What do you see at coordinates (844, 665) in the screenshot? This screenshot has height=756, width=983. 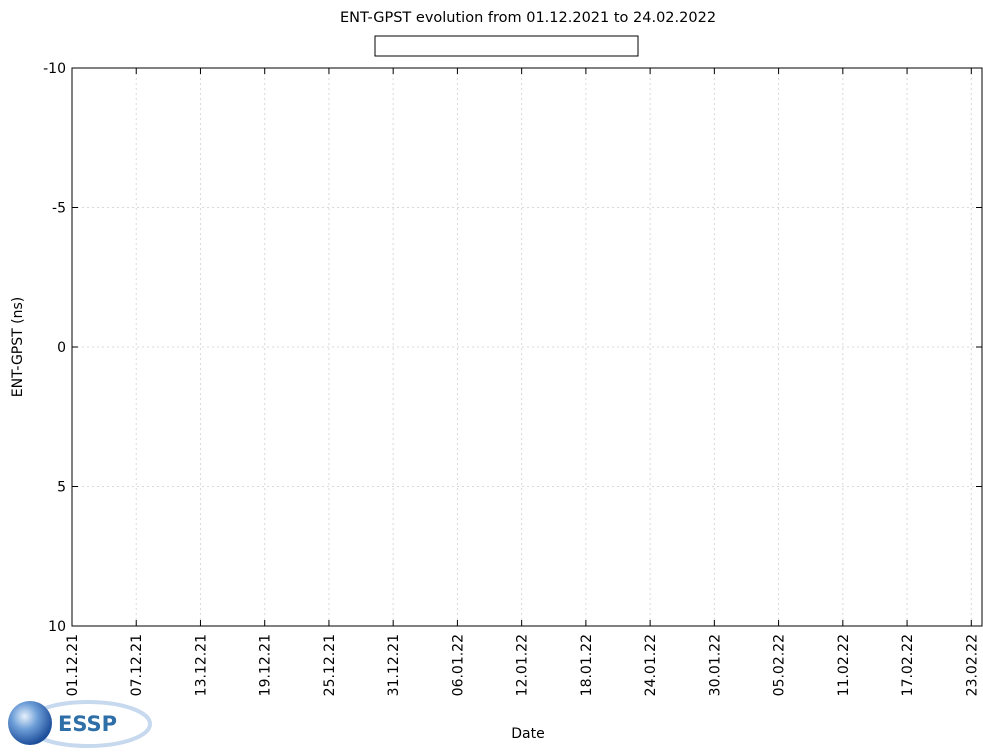 I see `x-tick-label: 11.02.22` at bounding box center [844, 665].